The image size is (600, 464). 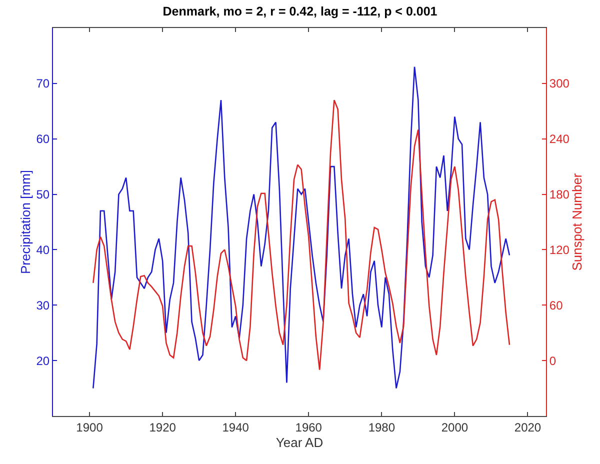 What do you see at coordinates (236, 427) in the screenshot?
I see `x-tick-label: 1940` at bounding box center [236, 427].